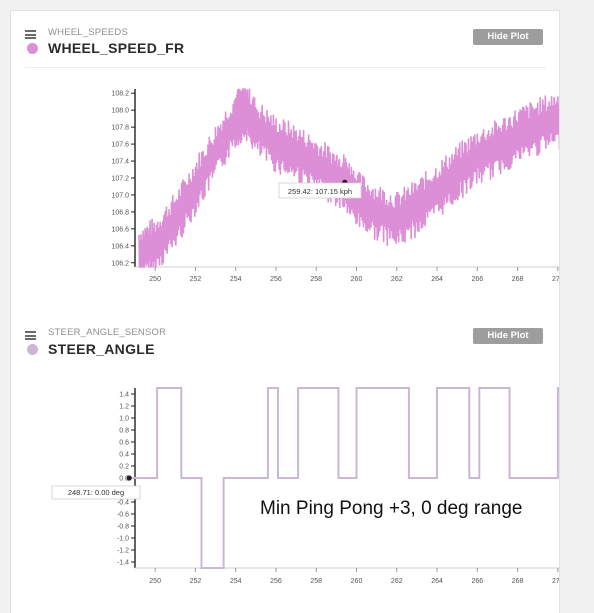 The height and width of the screenshot is (613, 594). Describe the element at coordinates (124, 479) in the screenshot. I see `y-tick-label: 0.0` at that location.